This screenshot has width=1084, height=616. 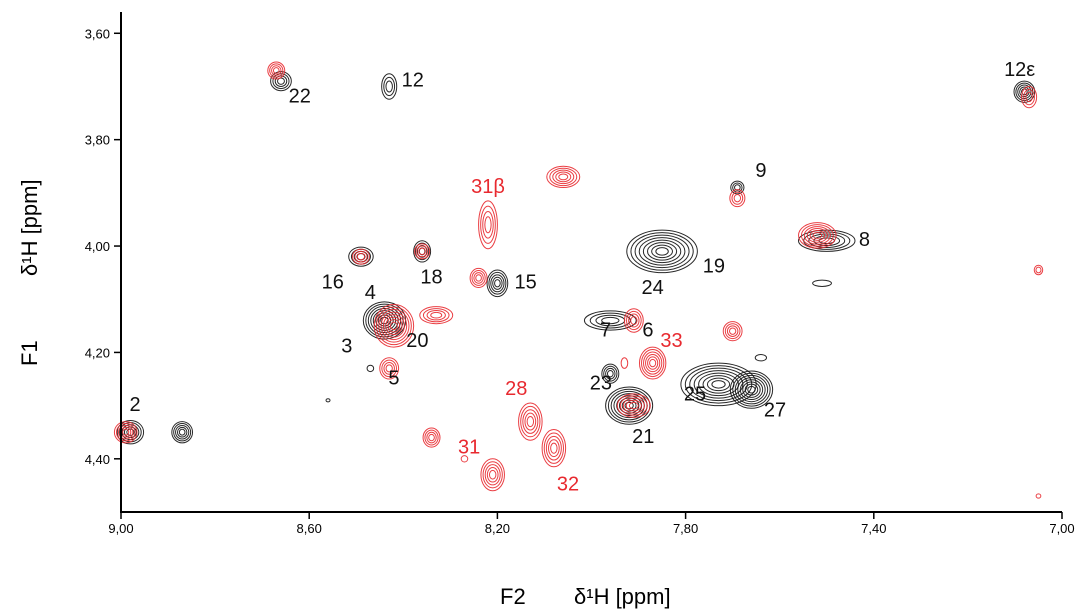 I want to click on peak-label: 7, so click(x=605, y=330).